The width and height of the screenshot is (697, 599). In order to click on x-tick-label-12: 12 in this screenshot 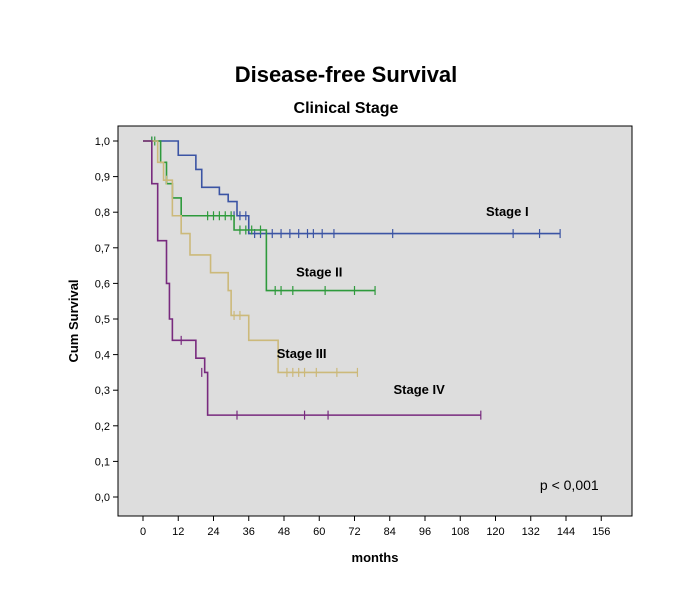, I will do `click(178, 532)`.